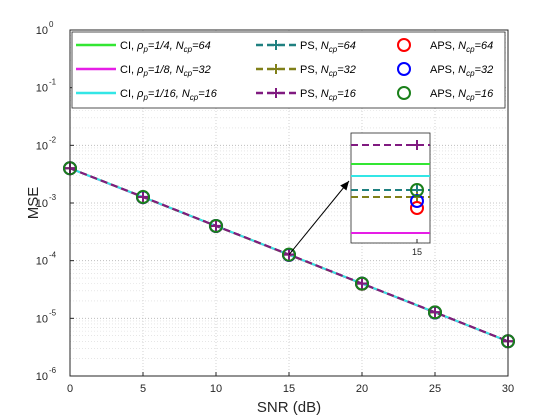 This screenshot has height=420, width=560. I want to click on legend-label: CI, ρp=1/4, Ncp=64, so click(165, 47).